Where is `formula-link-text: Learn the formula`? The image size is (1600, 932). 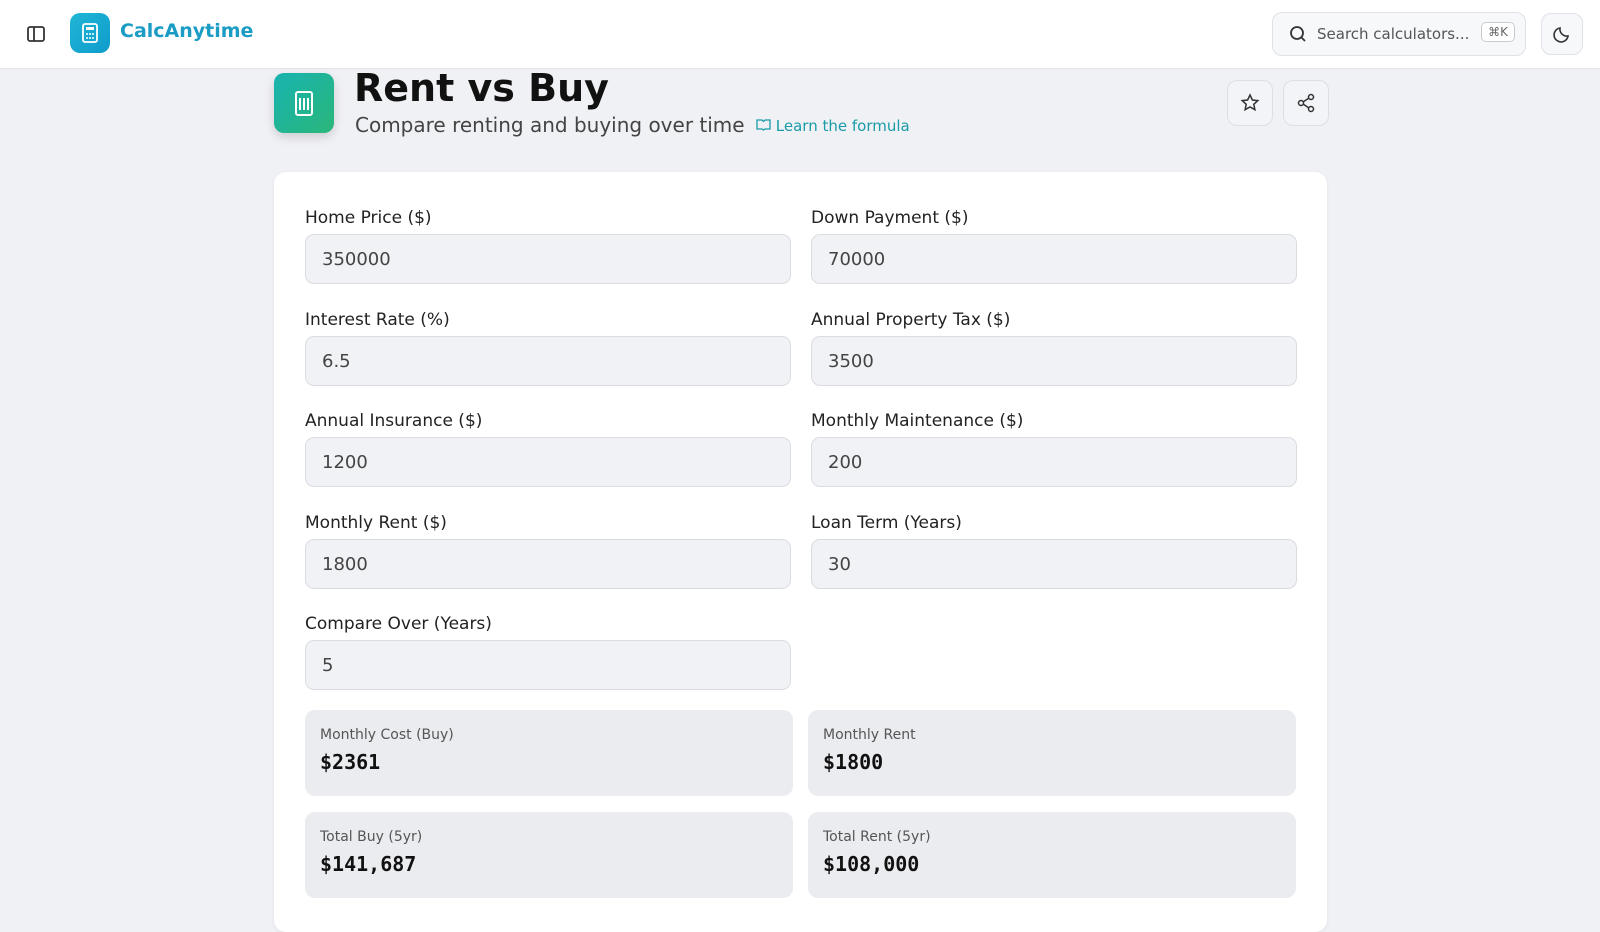 formula-link-text: Learn the formula is located at coordinates (842, 126).